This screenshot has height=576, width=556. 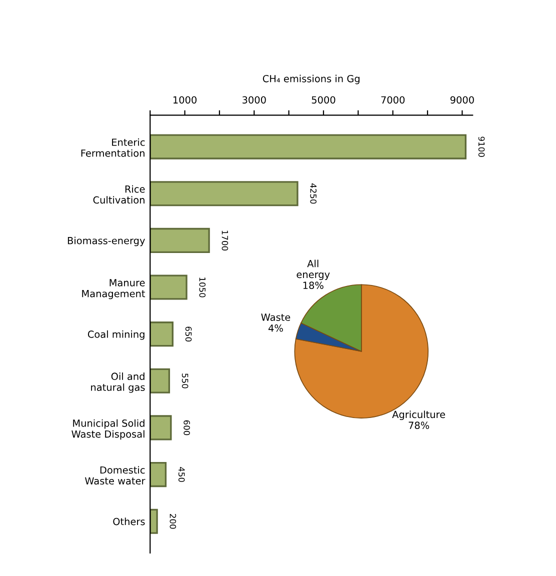 I want to click on x-axis-title: CH₄ emissions in Gg, so click(x=311, y=79).